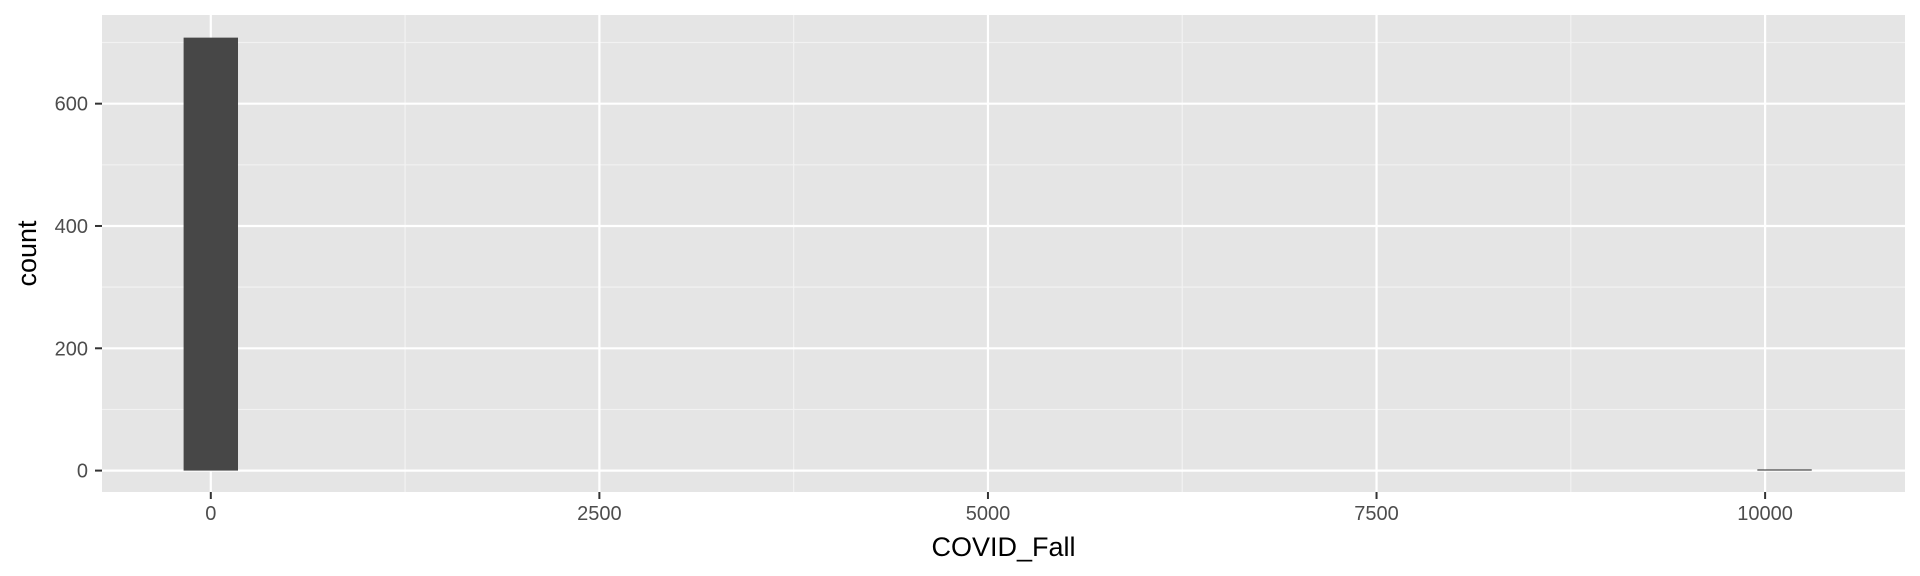 This screenshot has height=576, width=1920. I want to click on x-tick-label: 5000, so click(988, 514).